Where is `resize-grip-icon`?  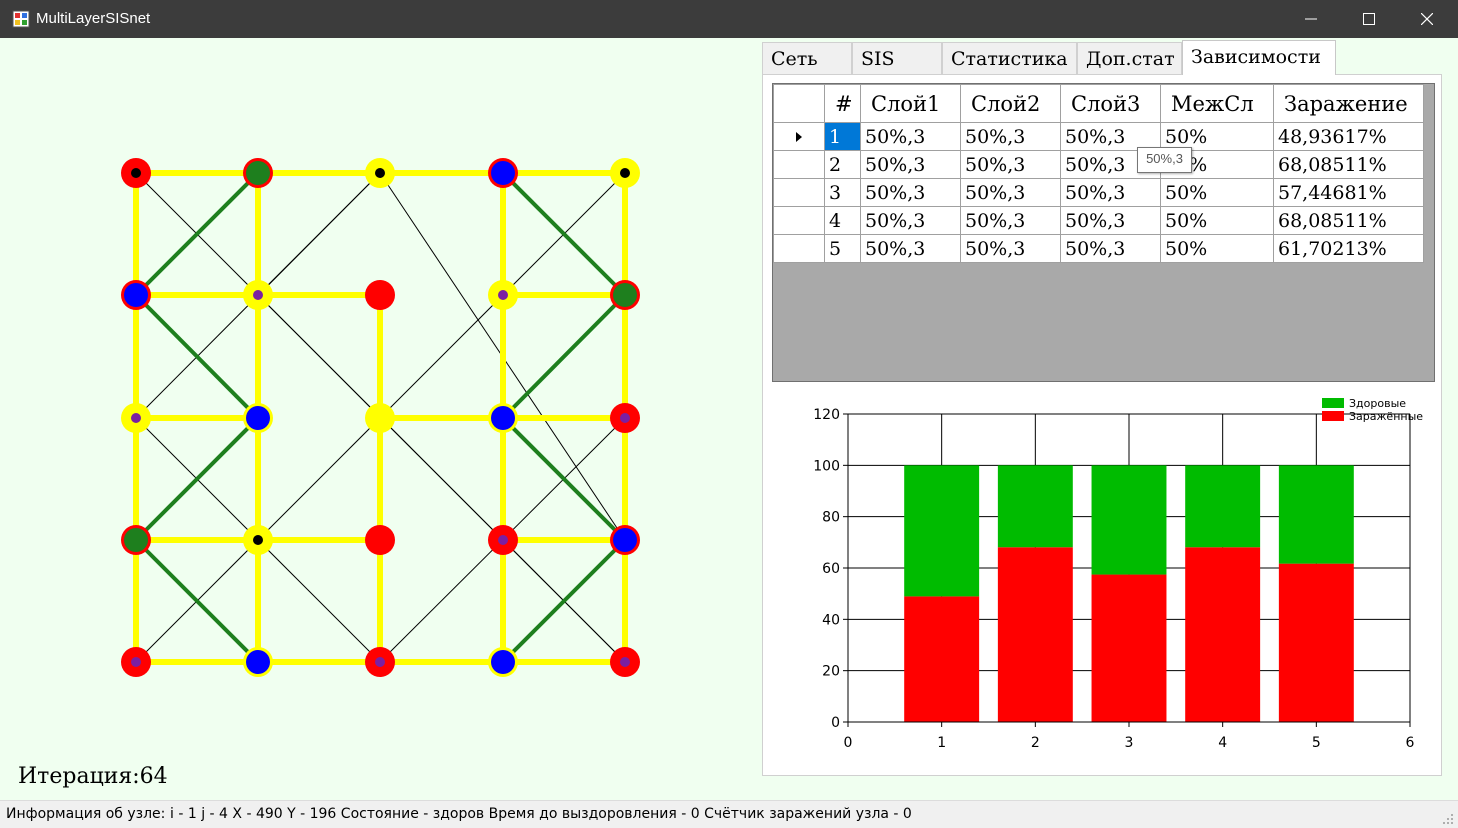
resize-grip-icon is located at coordinates (1448, 819).